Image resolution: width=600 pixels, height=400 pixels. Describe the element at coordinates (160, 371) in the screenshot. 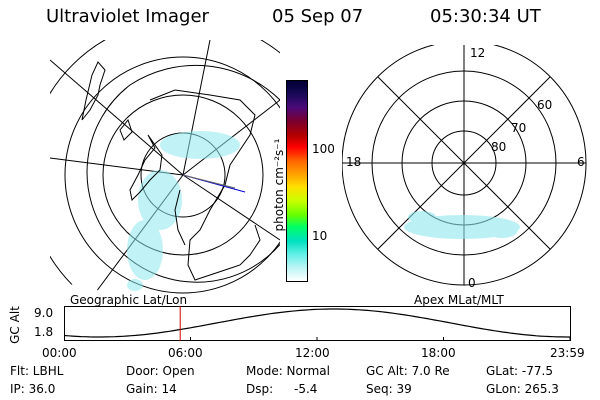

I see `door-value: Door: Open` at that location.